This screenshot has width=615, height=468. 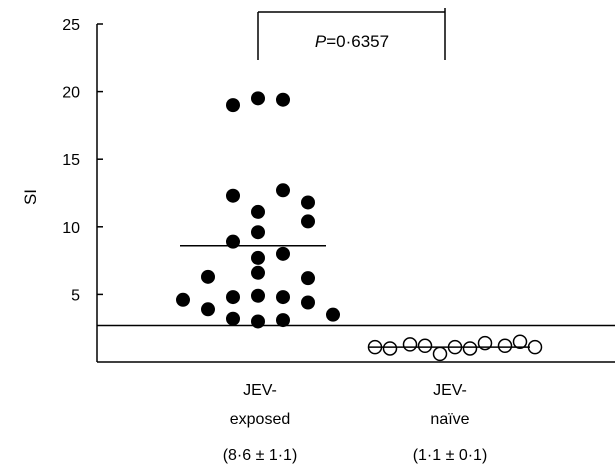 What do you see at coordinates (449, 419) in the screenshot?
I see `category-label-line: naïve` at bounding box center [449, 419].